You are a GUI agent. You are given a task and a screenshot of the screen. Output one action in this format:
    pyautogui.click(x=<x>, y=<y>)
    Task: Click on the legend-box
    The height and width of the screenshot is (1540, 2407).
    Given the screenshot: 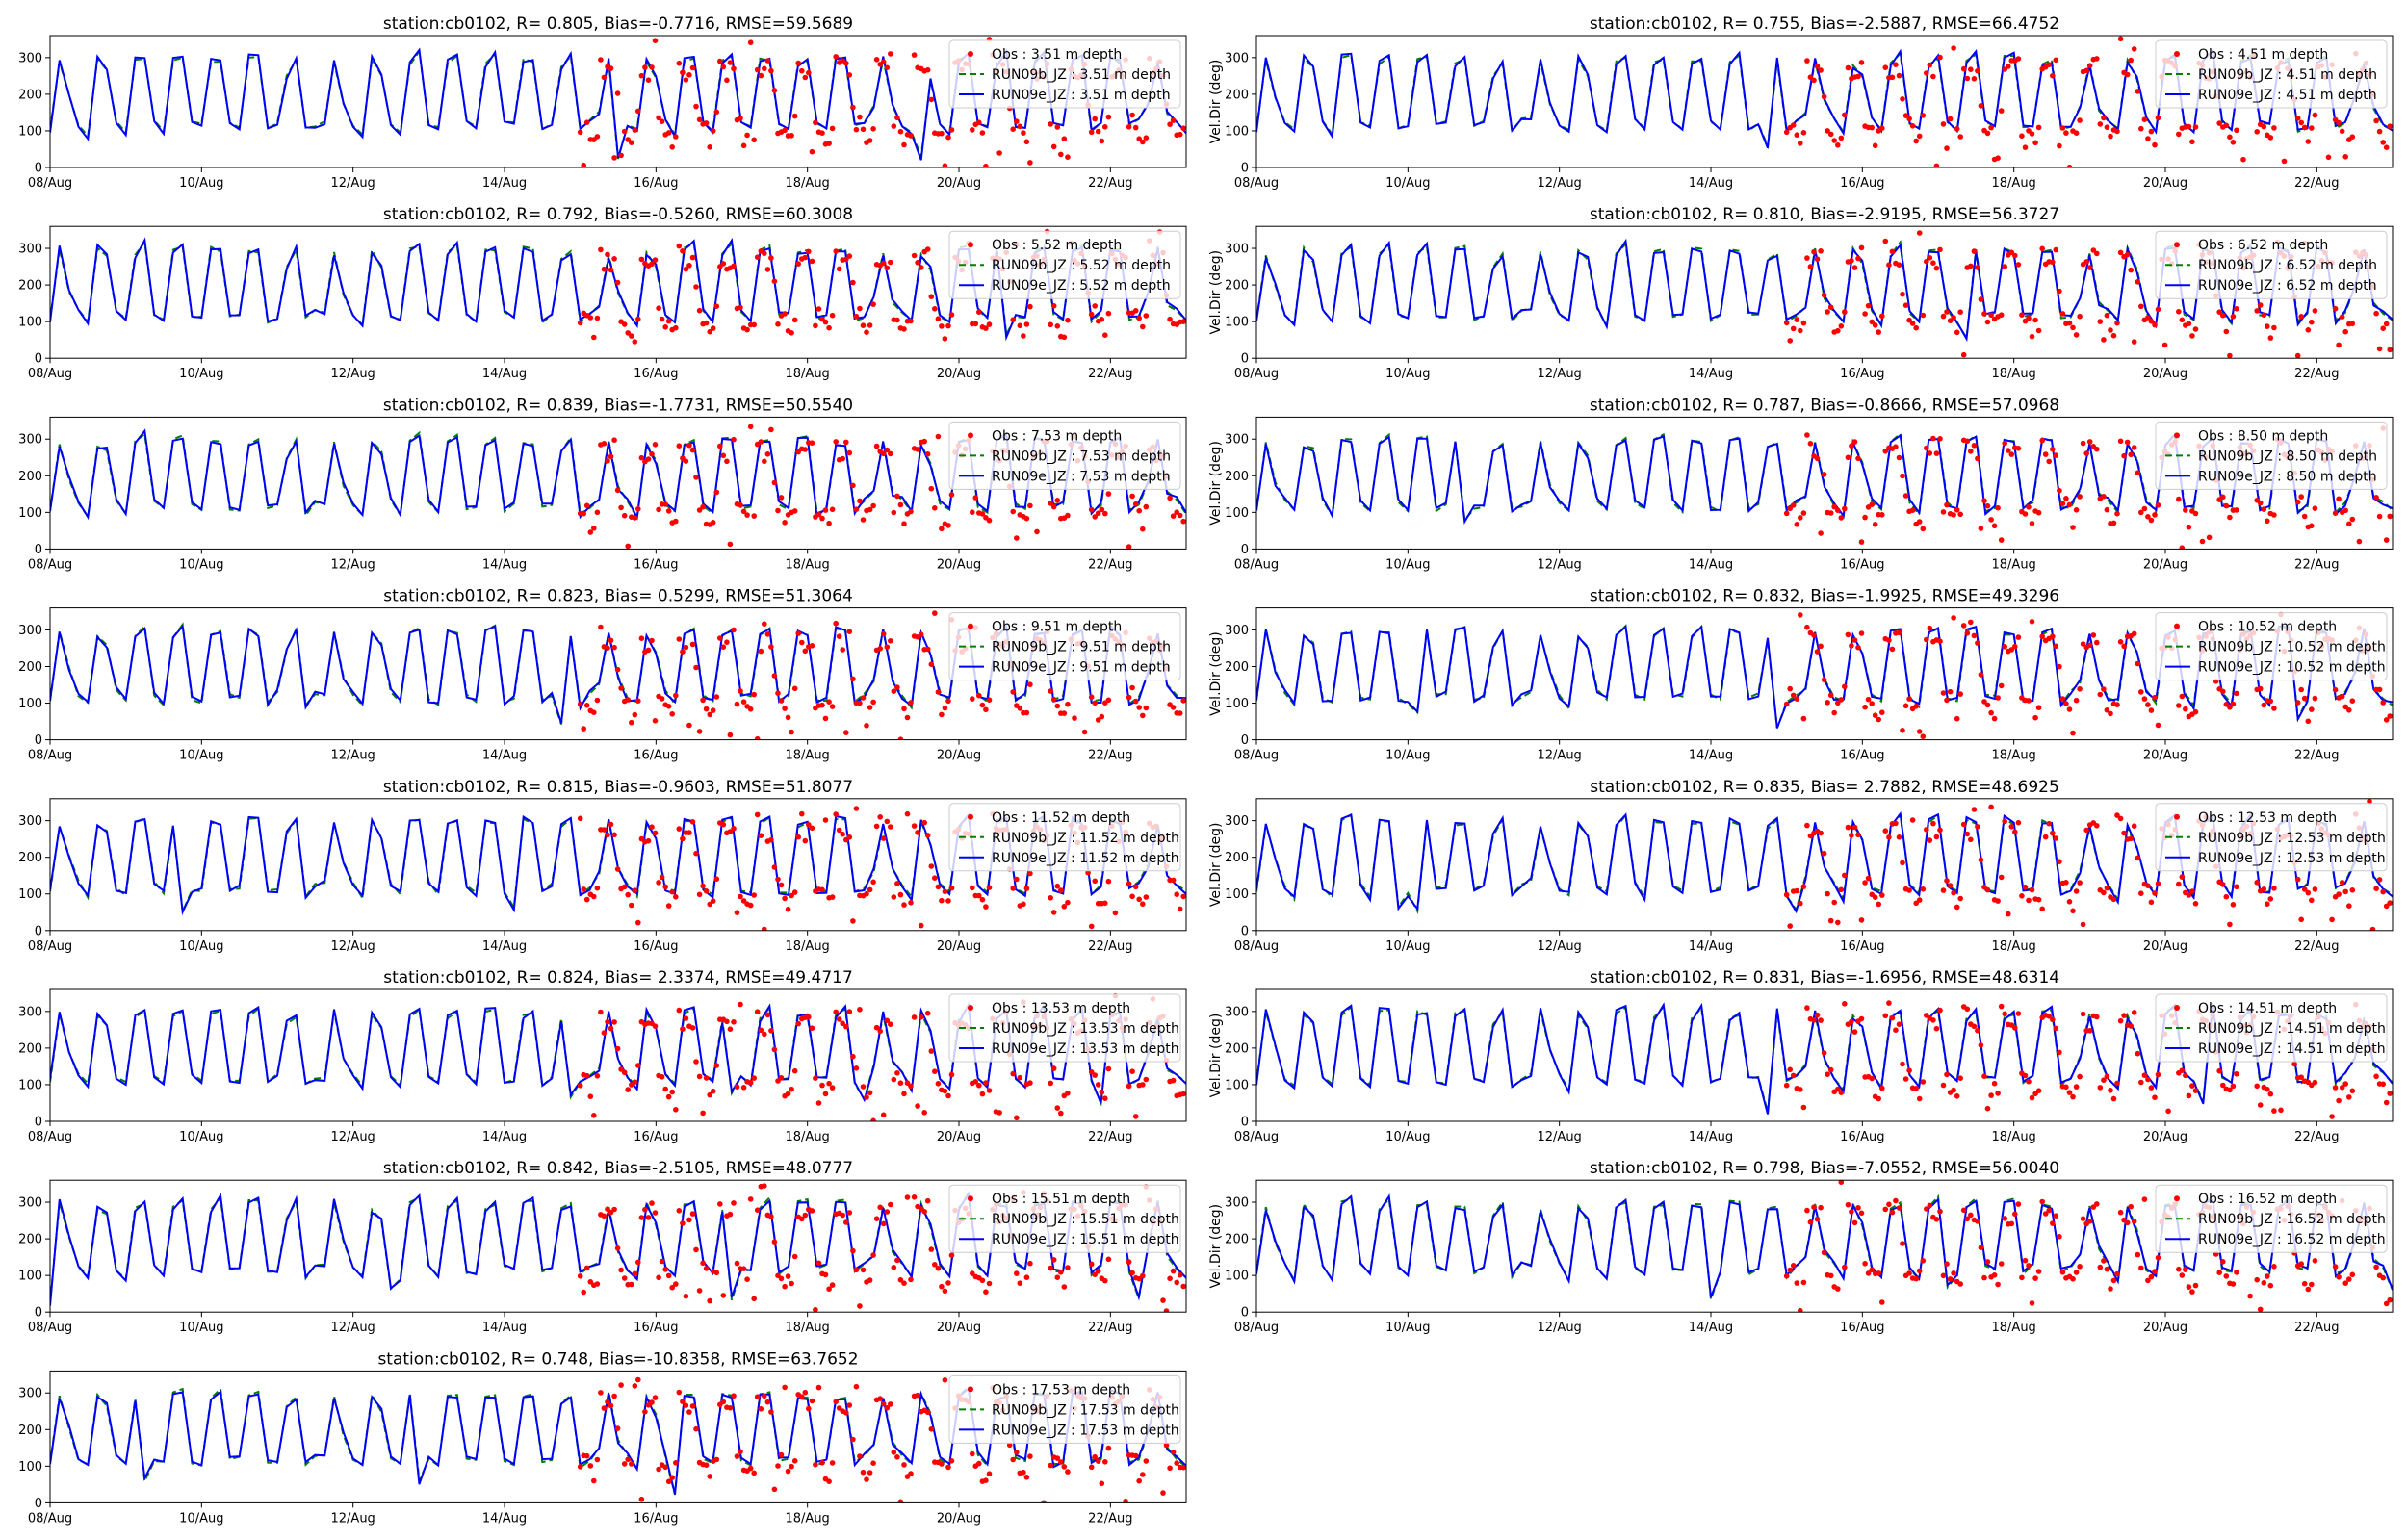 What is the action you would take?
    pyautogui.click(x=2271, y=1028)
    